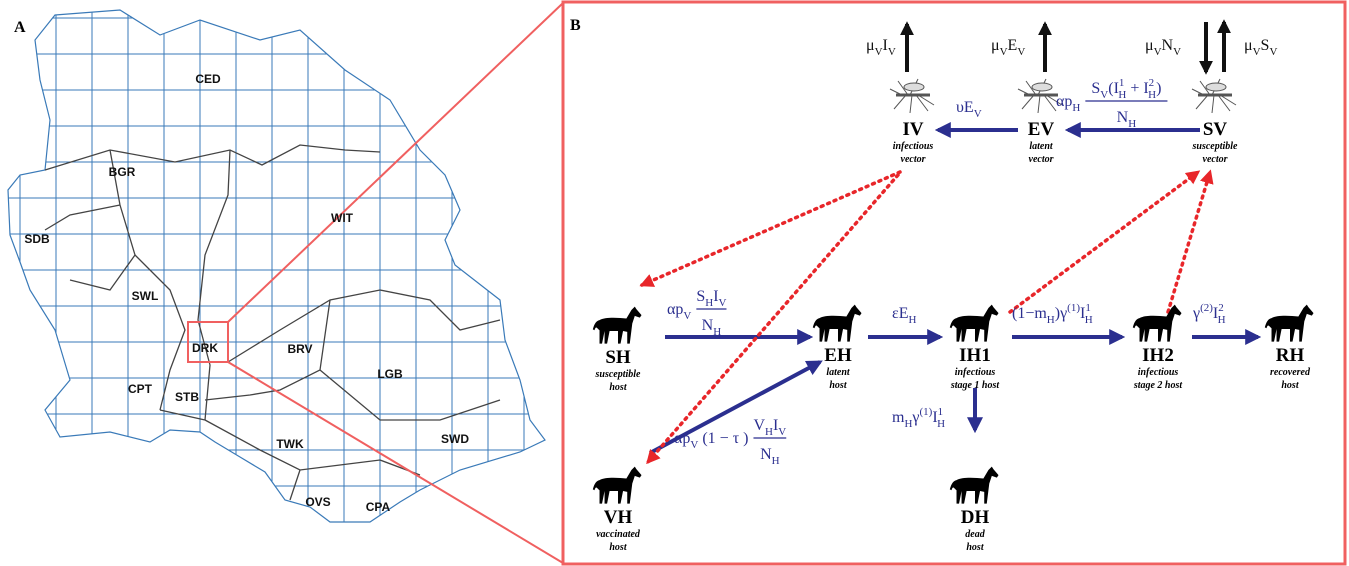 This screenshot has height=566, width=1349. What do you see at coordinates (290, 444) in the screenshot?
I see `region-label: TWK` at bounding box center [290, 444].